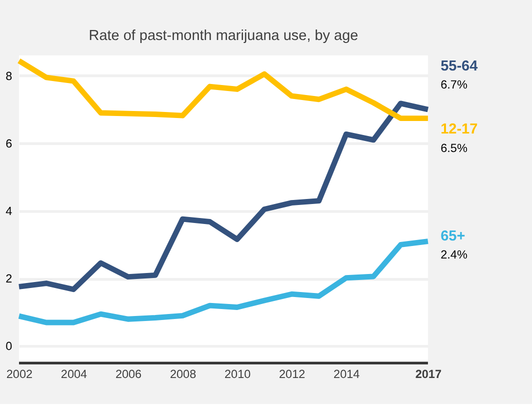  I want to click on text: 6.7%, so click(454, 85).